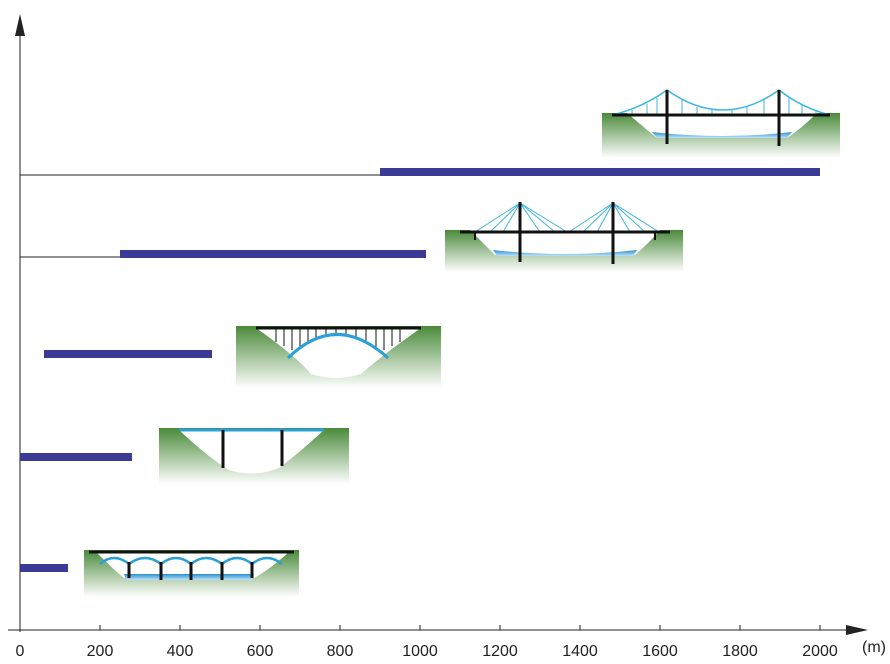 This screenshot has width=890, height=664. What do you see at coordinates (191, 573) in the screenshot?
I see `viaduct-illustration` at bounding box center [191, 573].